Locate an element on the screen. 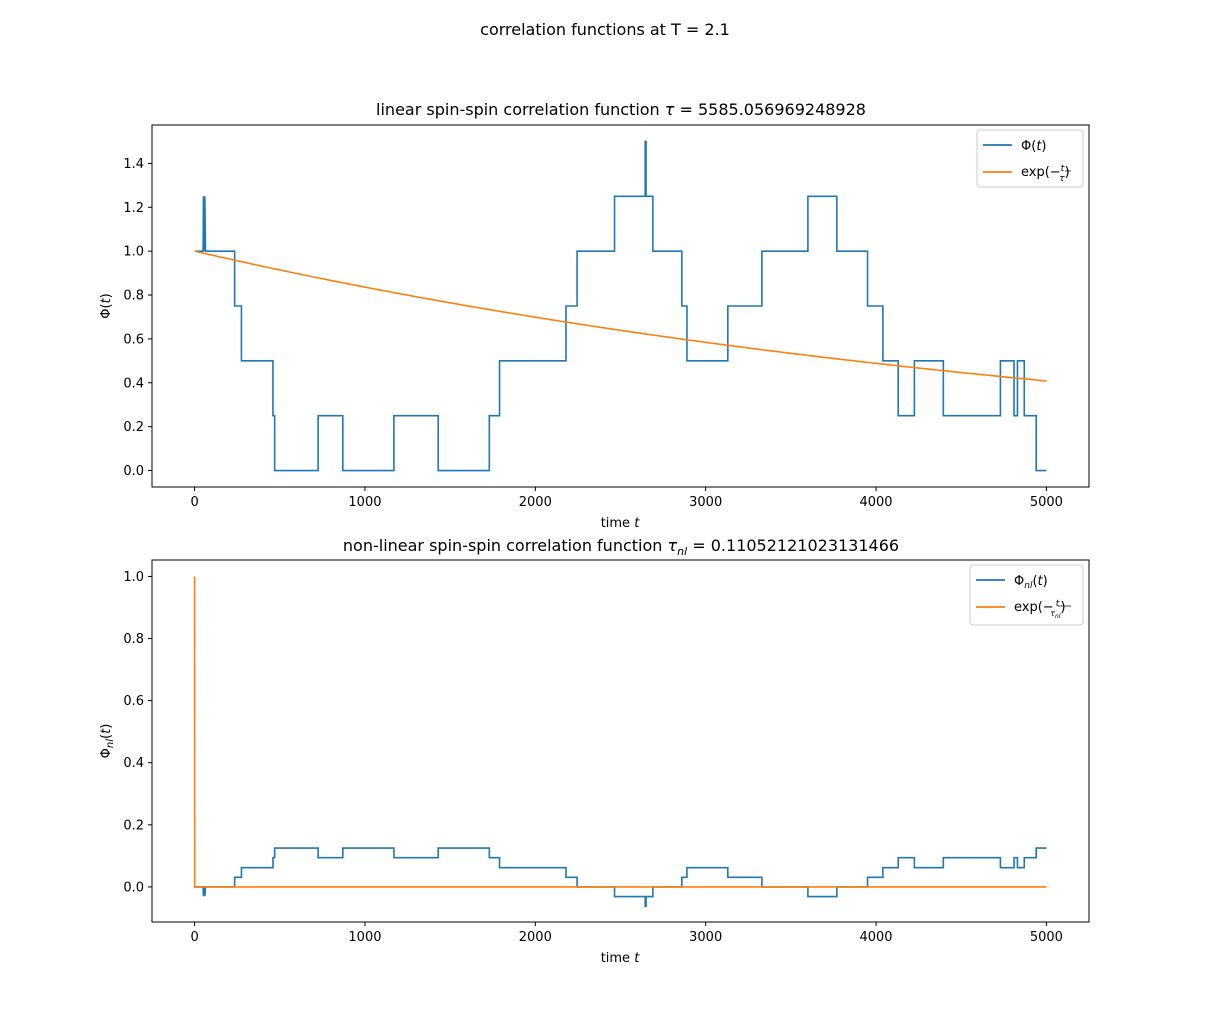 The height and width of the screenshot is (1036, 1211). nonlinear-legend-exp-label: exp(− t τnl) is located at coordinates (1040, 609).